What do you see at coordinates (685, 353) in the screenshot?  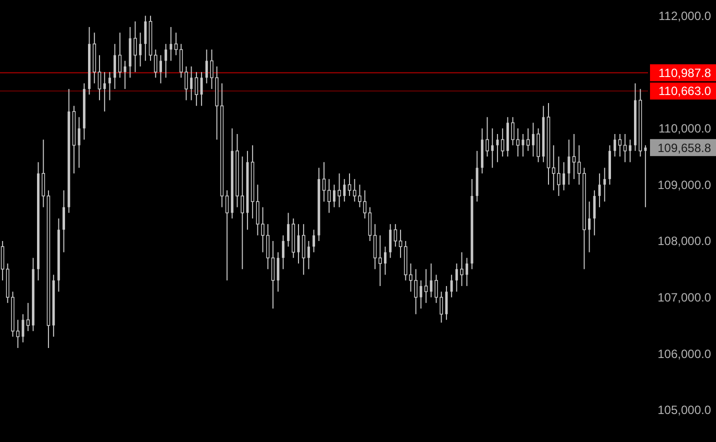 I see `y-tick-label: 106,000.0` at bounding box center [685, 353].